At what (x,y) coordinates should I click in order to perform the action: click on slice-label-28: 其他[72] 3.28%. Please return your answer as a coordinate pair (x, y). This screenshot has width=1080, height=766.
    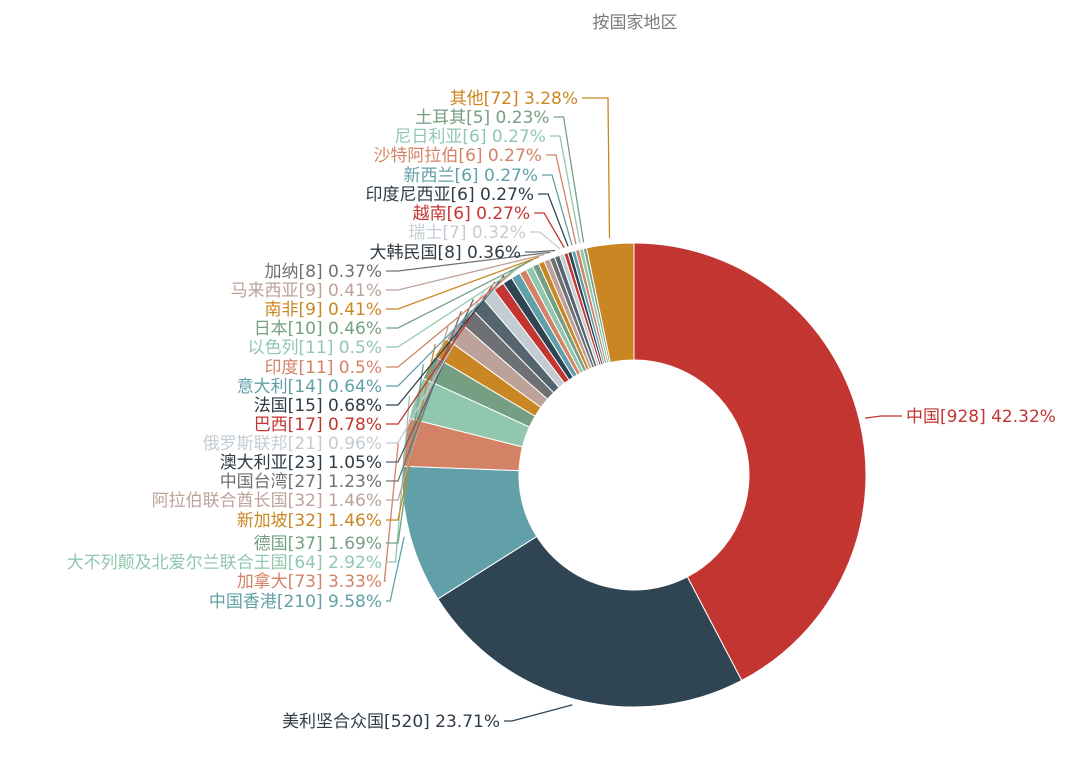
    Looking at the image, I should click on (514, 99).